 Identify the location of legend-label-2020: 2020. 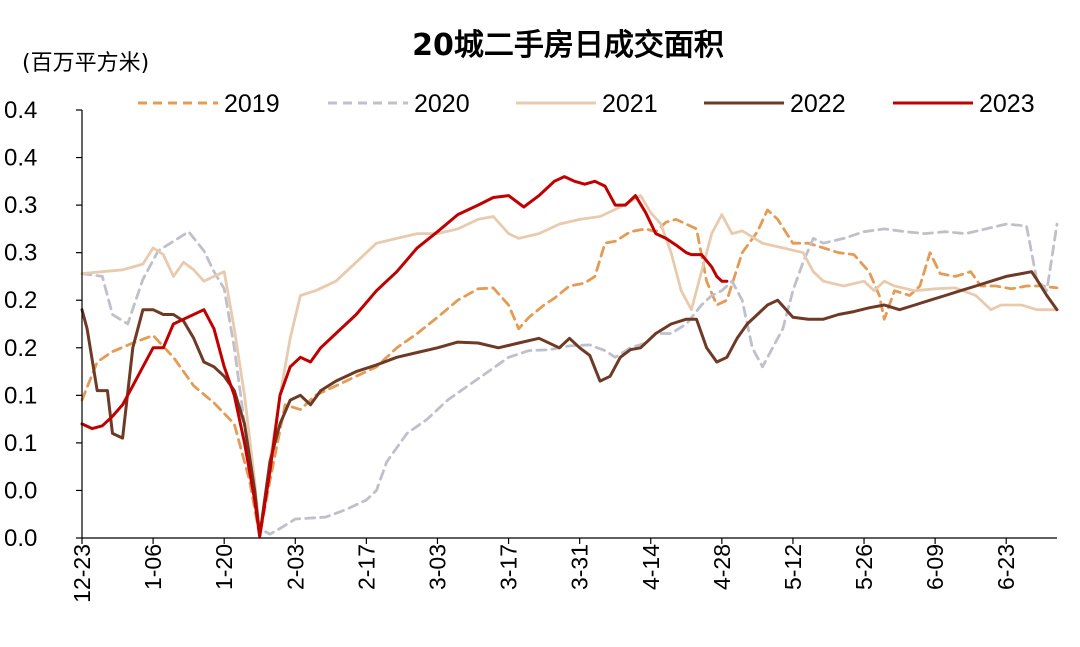
(442, 104).